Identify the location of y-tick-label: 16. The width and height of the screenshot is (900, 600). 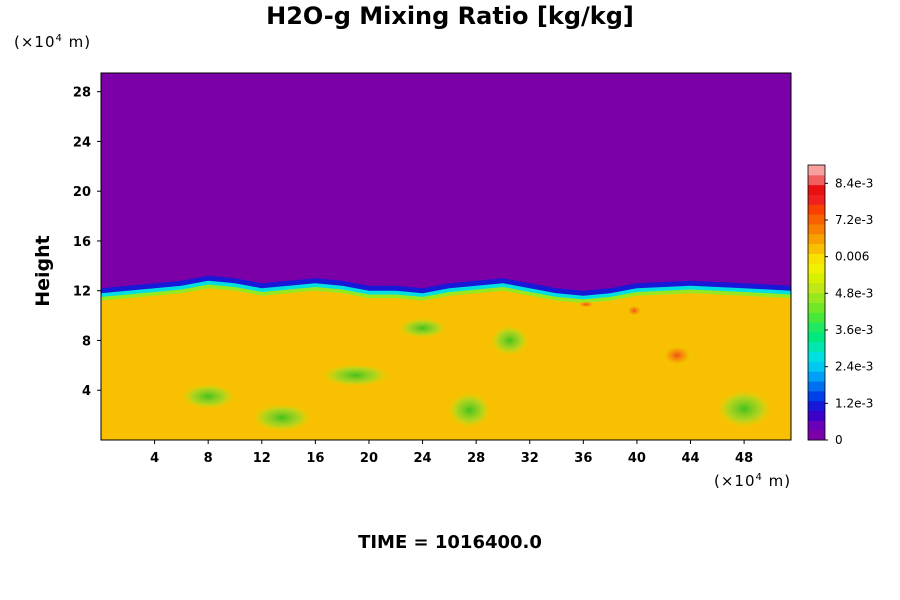
(82, 242).